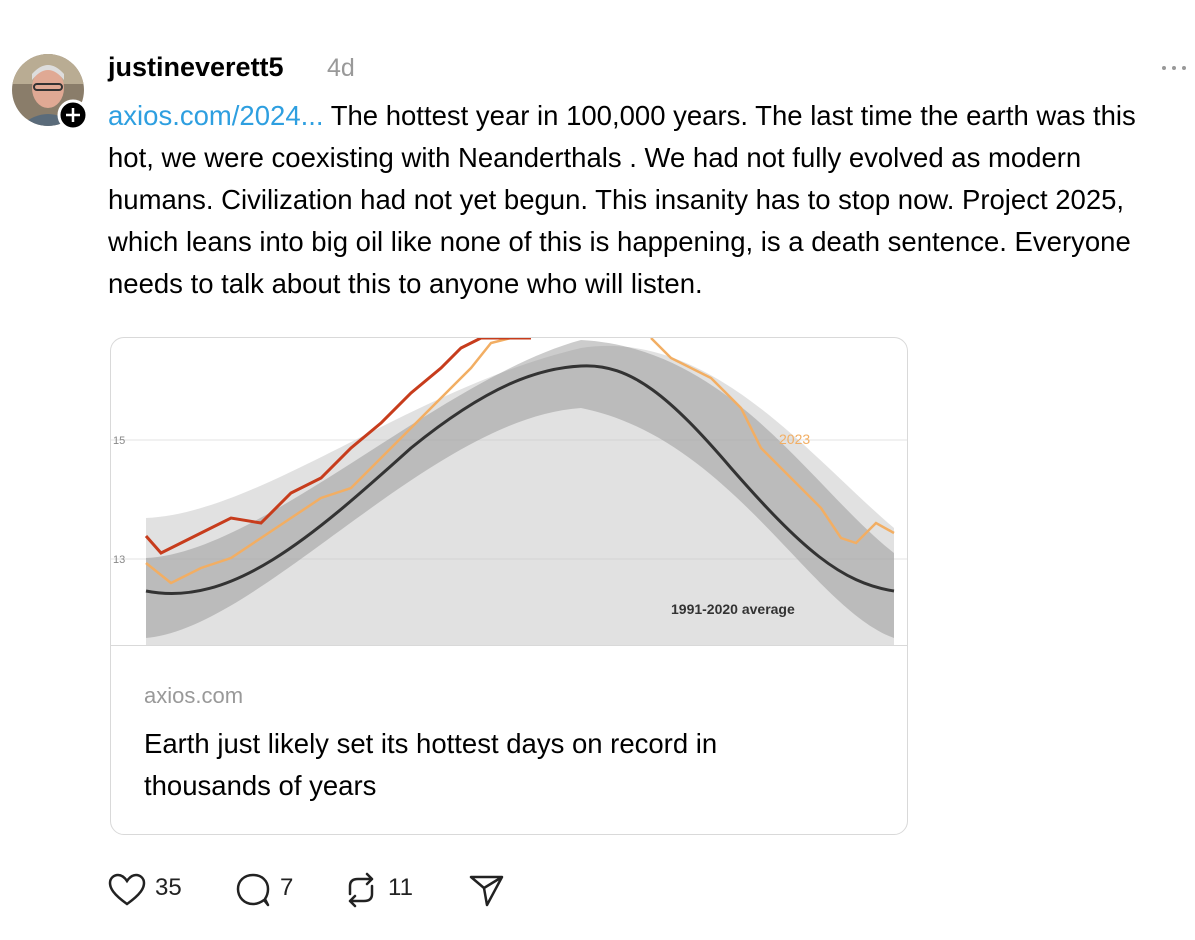  Describe the element at coordinates (733, 609) in the screenshot. I see `average-label: 1991-2020 average` at that location.